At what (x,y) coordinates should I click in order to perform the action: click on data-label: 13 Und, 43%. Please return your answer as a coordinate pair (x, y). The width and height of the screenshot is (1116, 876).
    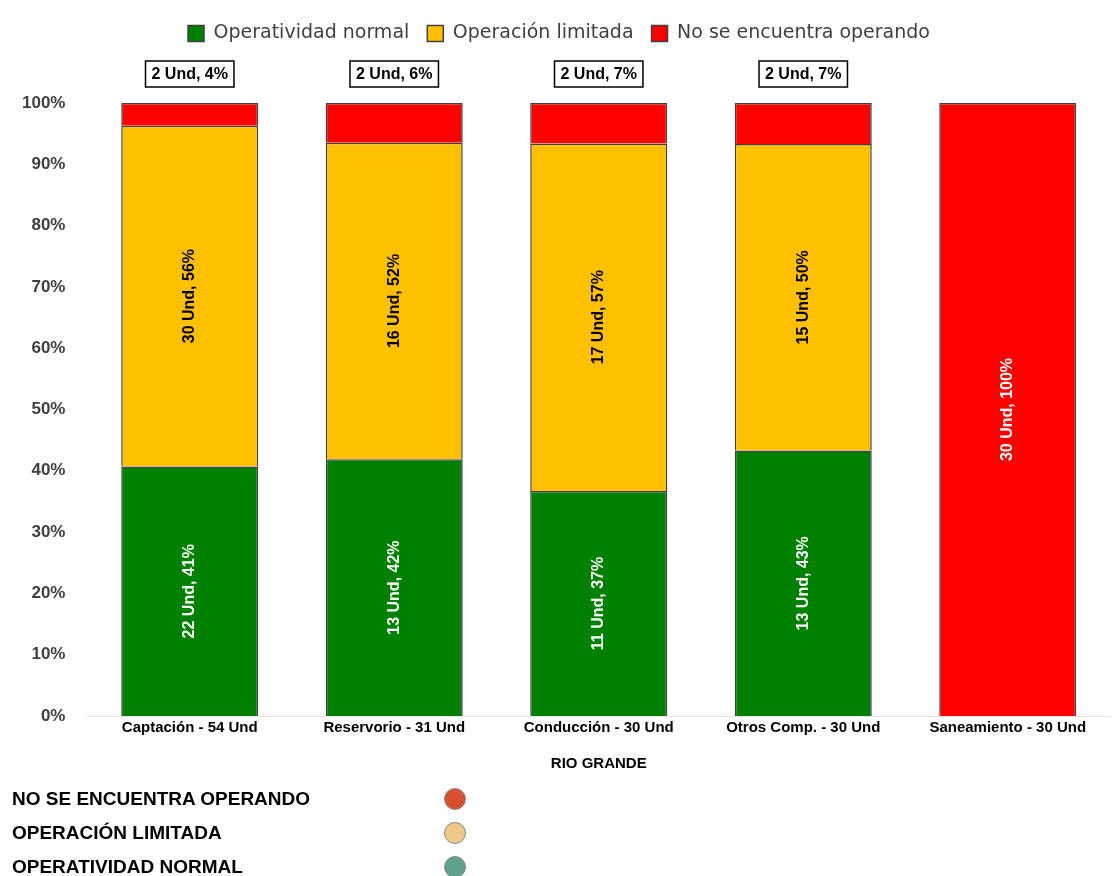
    Looking at the image, I should click on (802, 583).